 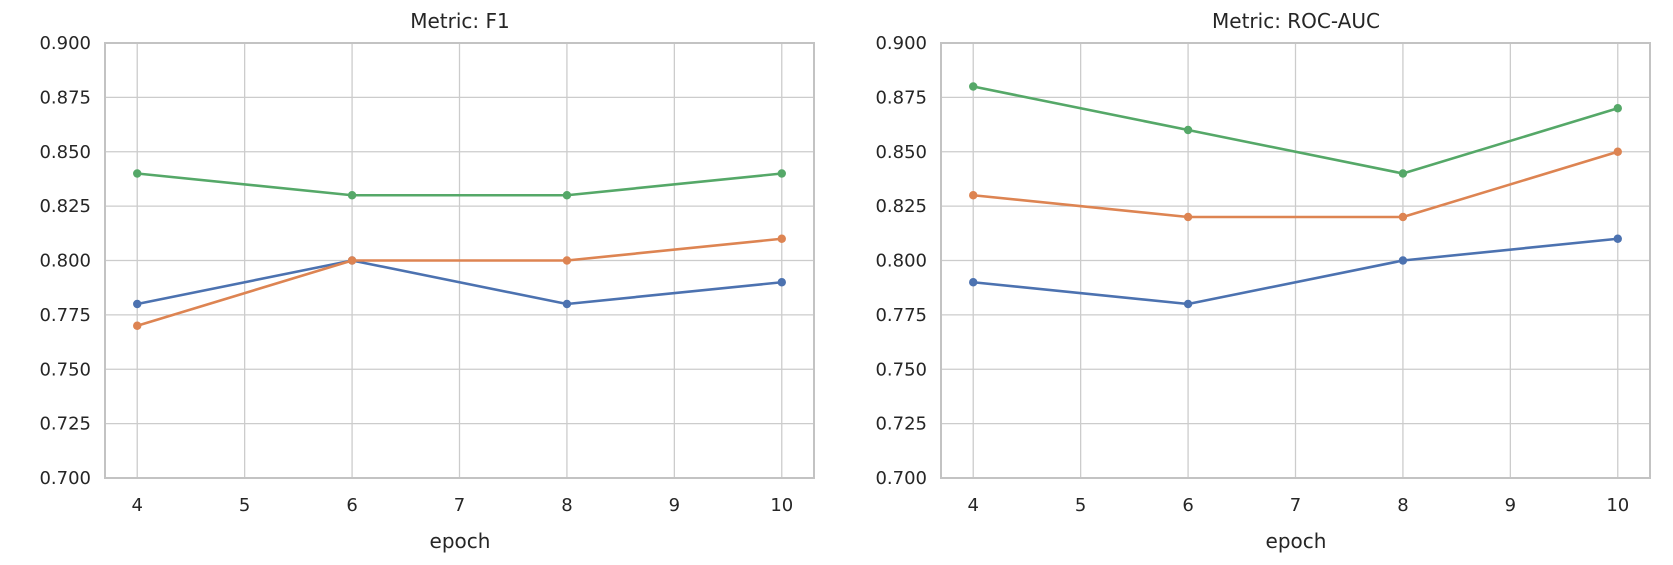 What do you see at coordinates (1296, 21) in the screenshot?
I see `chart-title-roc-auc: Metric: ROC-AUC` at bounding box center [1296, 21].